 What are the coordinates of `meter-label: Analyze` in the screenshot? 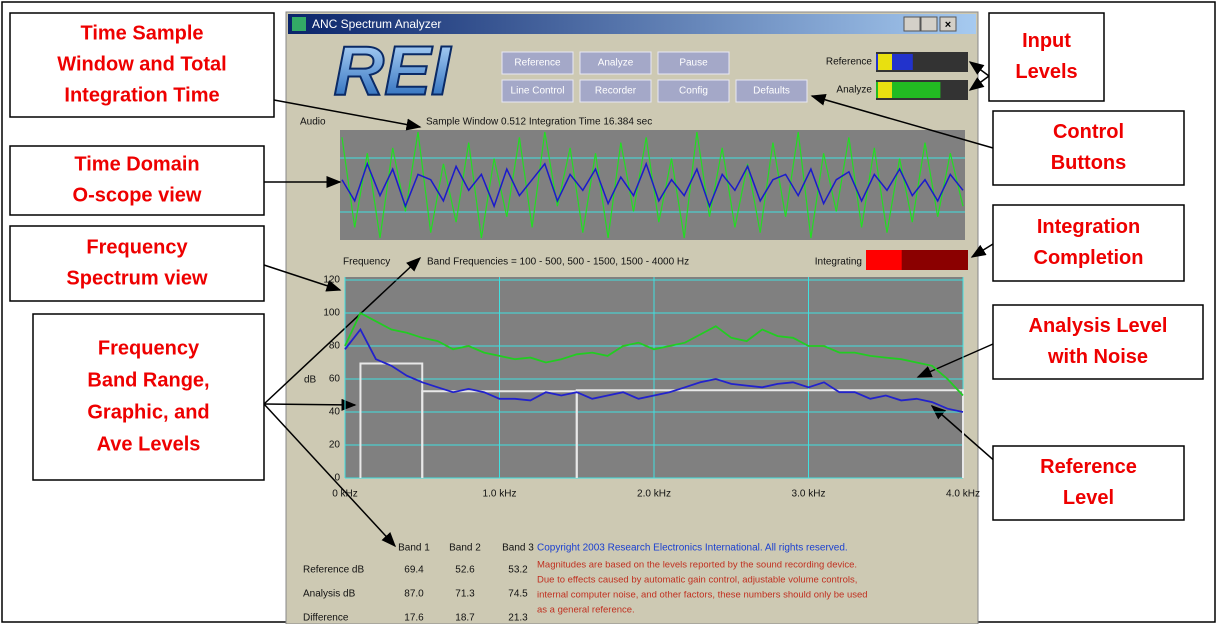 It's located at (854, 90).